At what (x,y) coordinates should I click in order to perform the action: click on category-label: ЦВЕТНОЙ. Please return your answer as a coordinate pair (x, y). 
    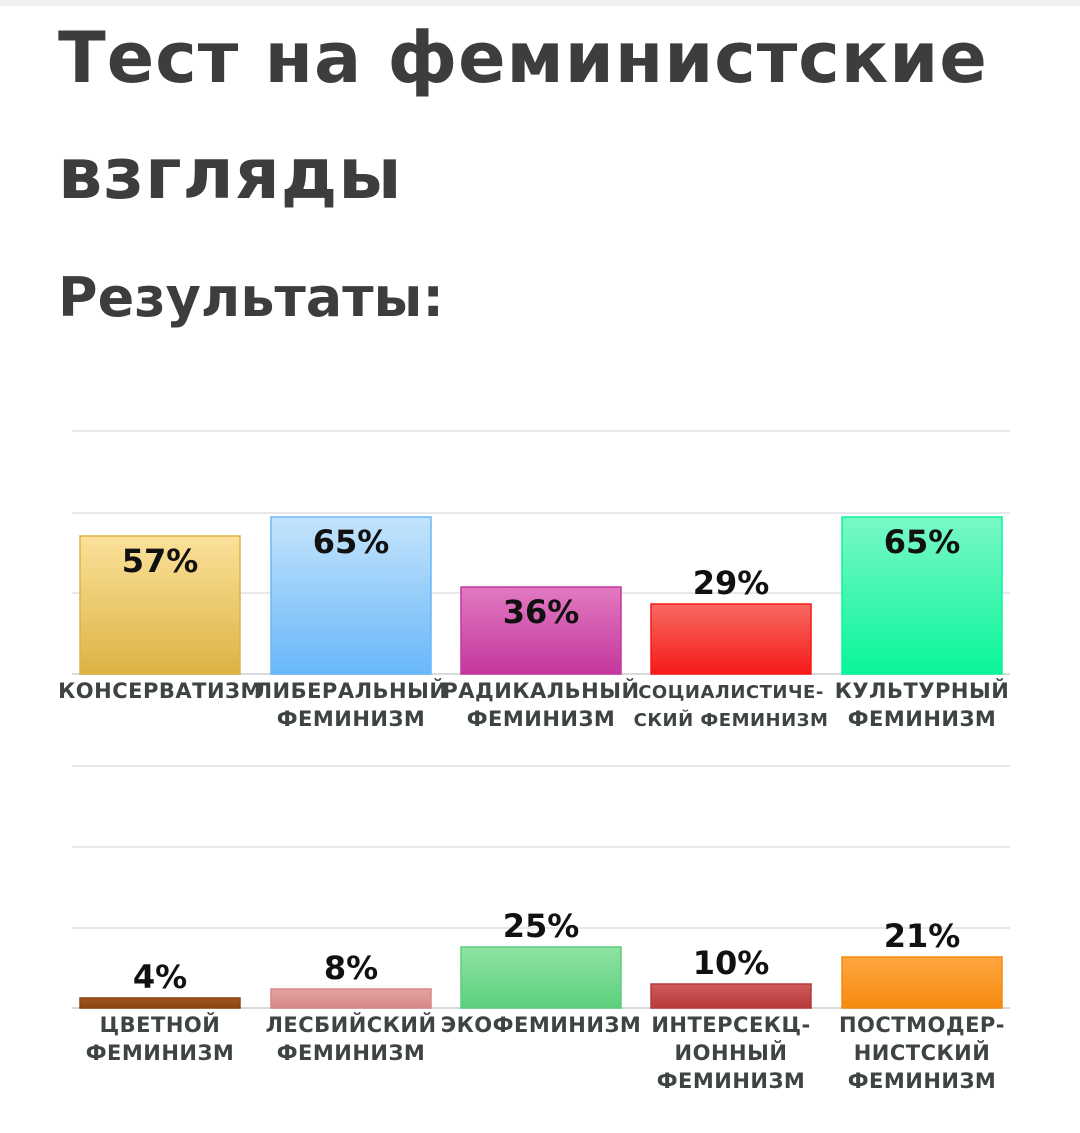
    Looking at the image, I should click on (160, 1024).